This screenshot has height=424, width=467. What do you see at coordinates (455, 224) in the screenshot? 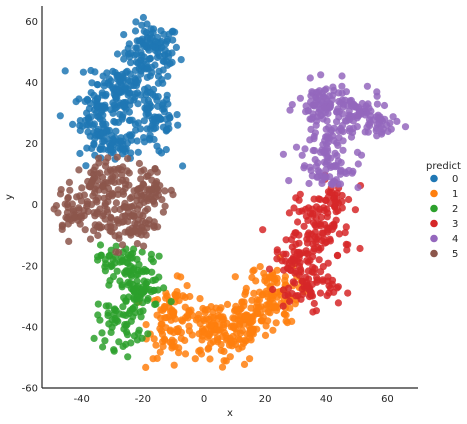
I see `legend-label-3: 3` at bounding box center [455, 224].